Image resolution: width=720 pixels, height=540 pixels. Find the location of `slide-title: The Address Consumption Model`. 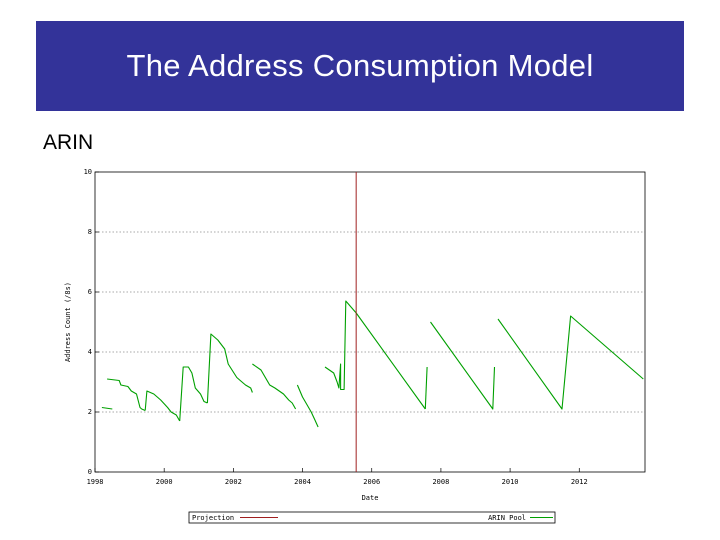

slide-title: The Address Consumption Model is located at coordinates (360, 65).